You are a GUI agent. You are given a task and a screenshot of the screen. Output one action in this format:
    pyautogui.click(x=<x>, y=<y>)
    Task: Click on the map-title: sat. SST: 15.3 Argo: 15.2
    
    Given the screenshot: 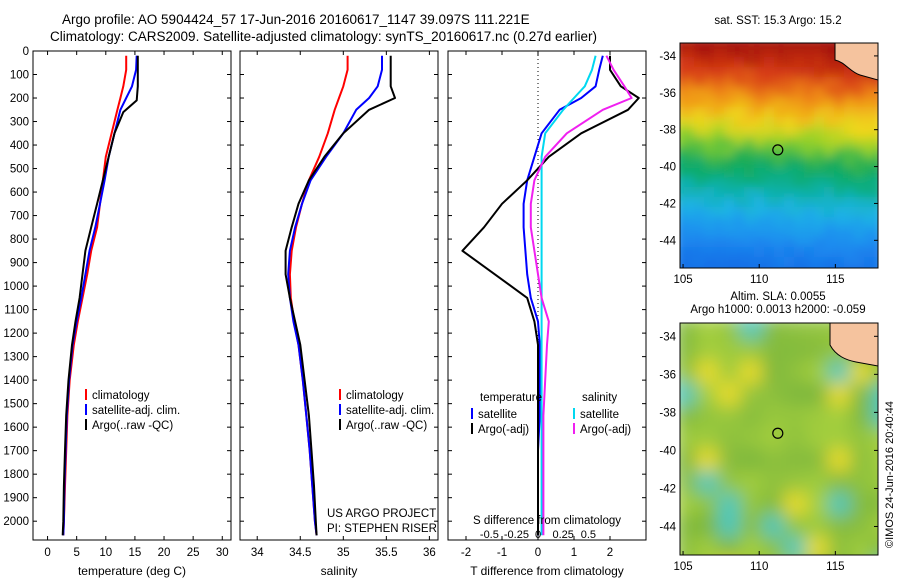 What is the action you would take?
    pyautogui.click(x=777, y=21)
    